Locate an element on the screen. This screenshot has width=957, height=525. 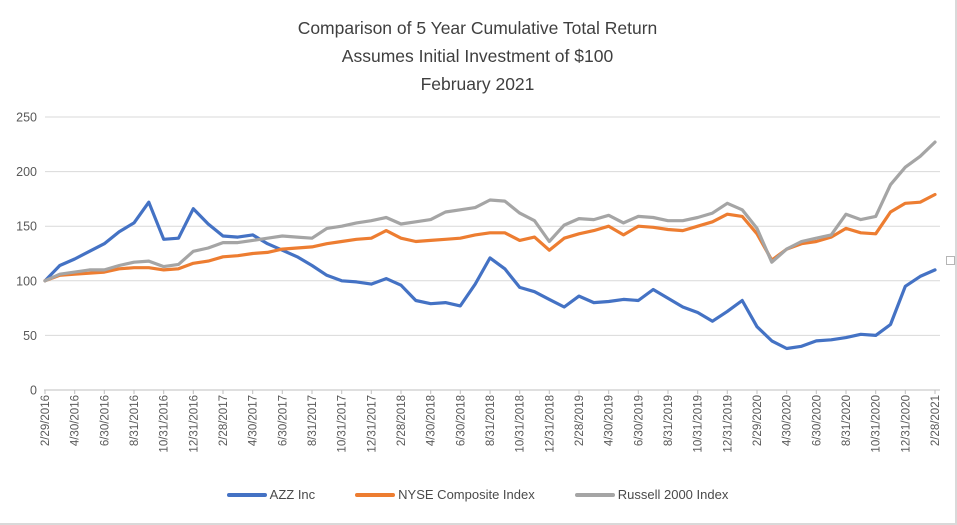
x-axis-tick-label: 10/31/2020 is located at coordinates (877, 424).